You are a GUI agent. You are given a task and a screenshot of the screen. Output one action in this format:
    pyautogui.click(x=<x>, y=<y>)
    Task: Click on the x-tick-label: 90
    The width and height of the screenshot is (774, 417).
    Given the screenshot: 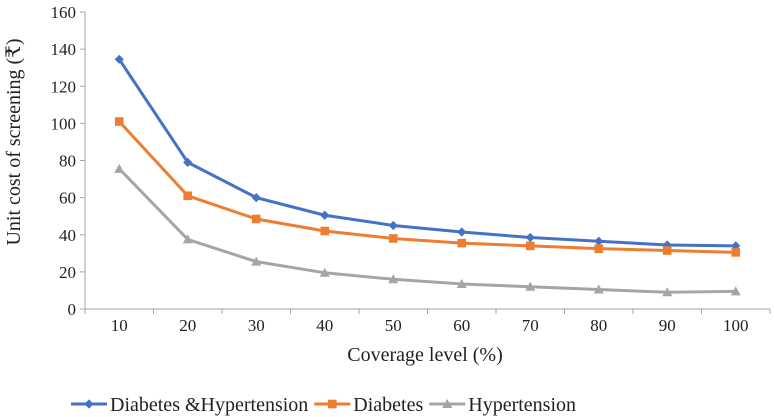 What is the action you would take?
    pyautogui.click(x=667, y=325)
    